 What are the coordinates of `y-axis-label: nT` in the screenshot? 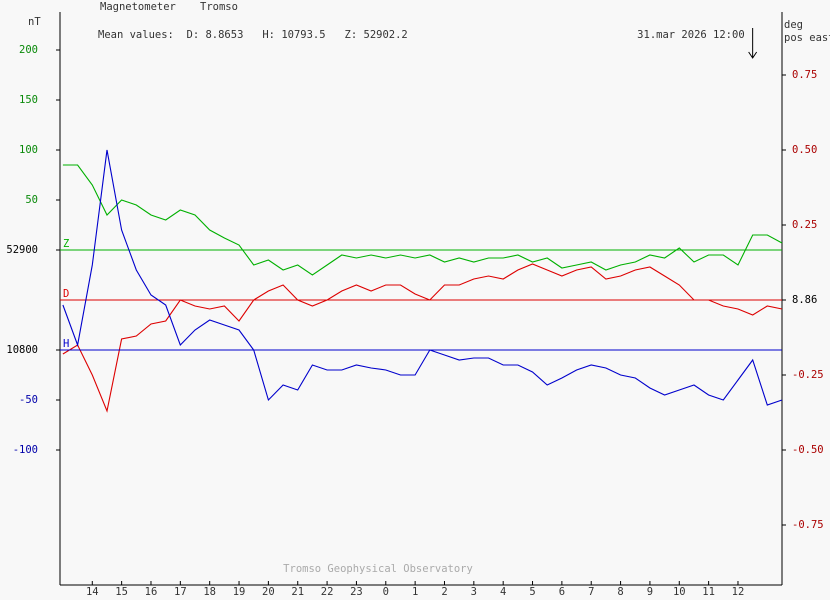 It's located at (34, 22).